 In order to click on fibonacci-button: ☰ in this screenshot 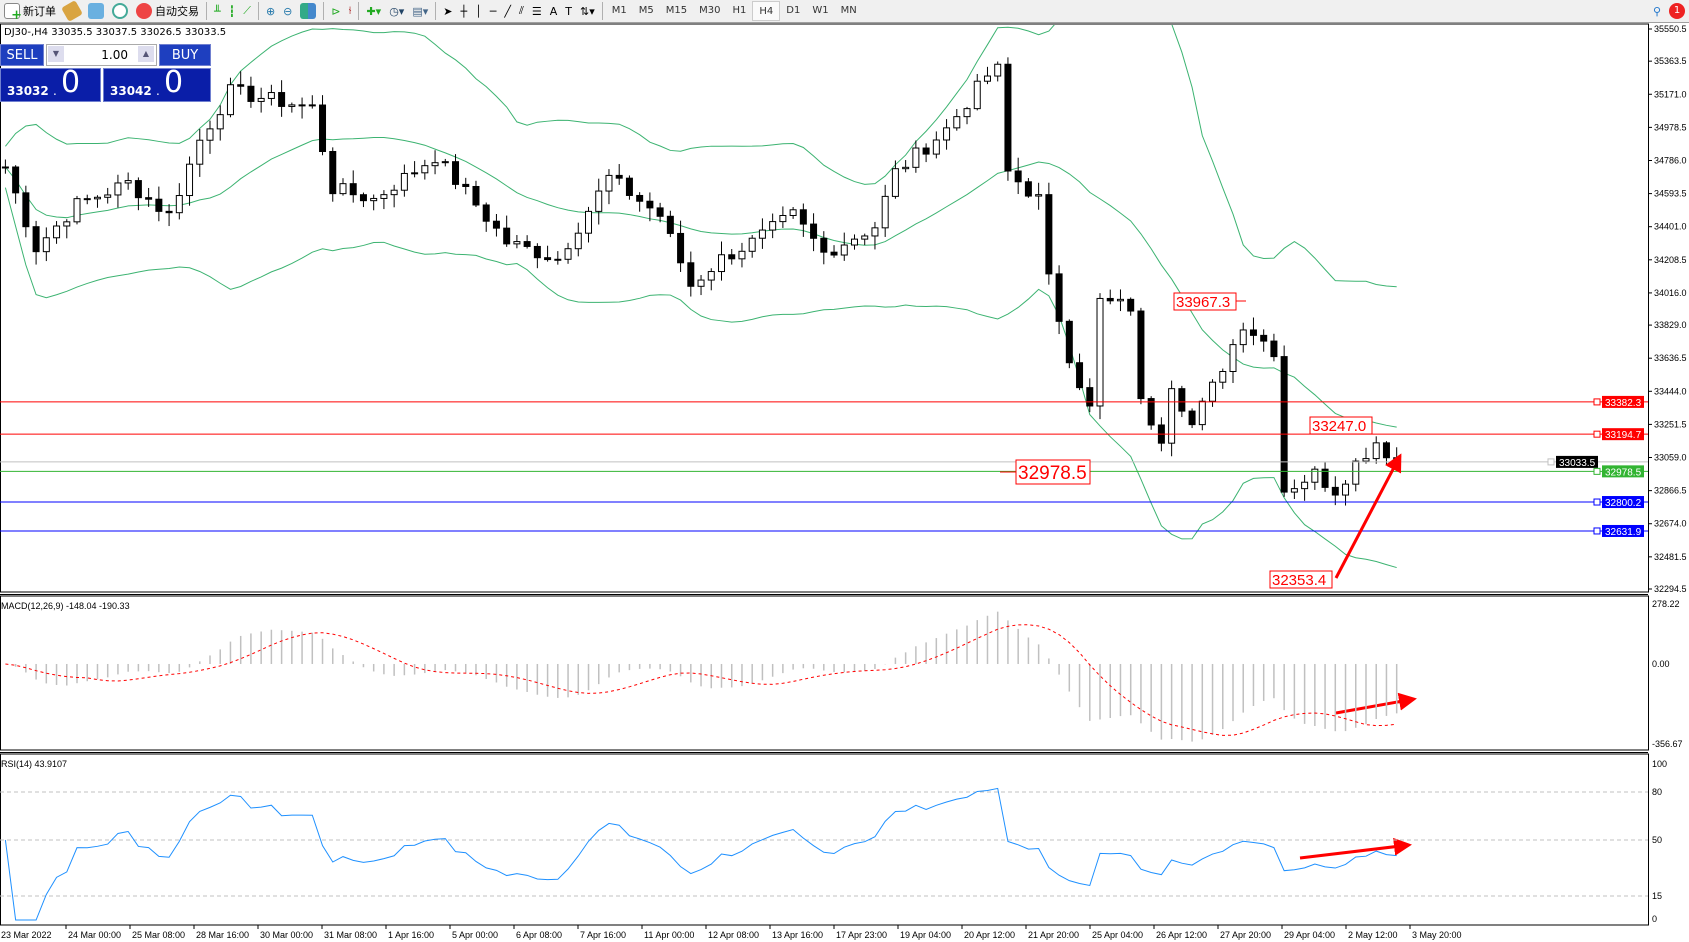, I will do `click(537, 11)`.